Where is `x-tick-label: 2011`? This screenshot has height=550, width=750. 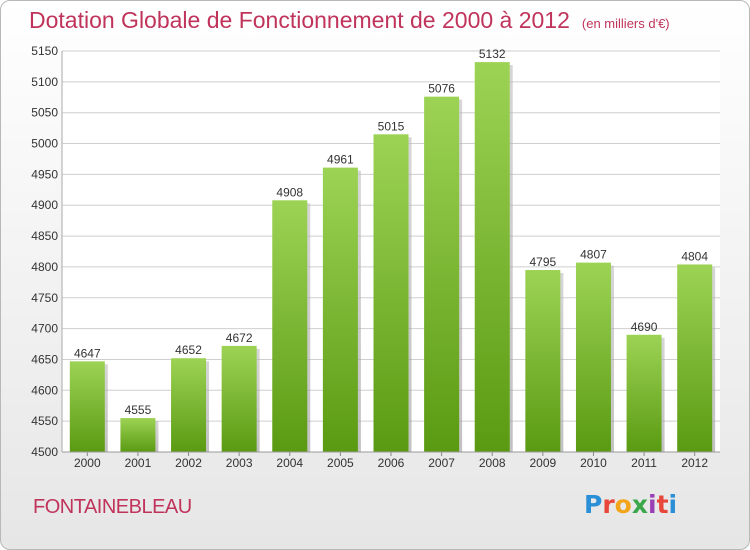
x-tick-label: 2011 is located at coordinates (644, 463).